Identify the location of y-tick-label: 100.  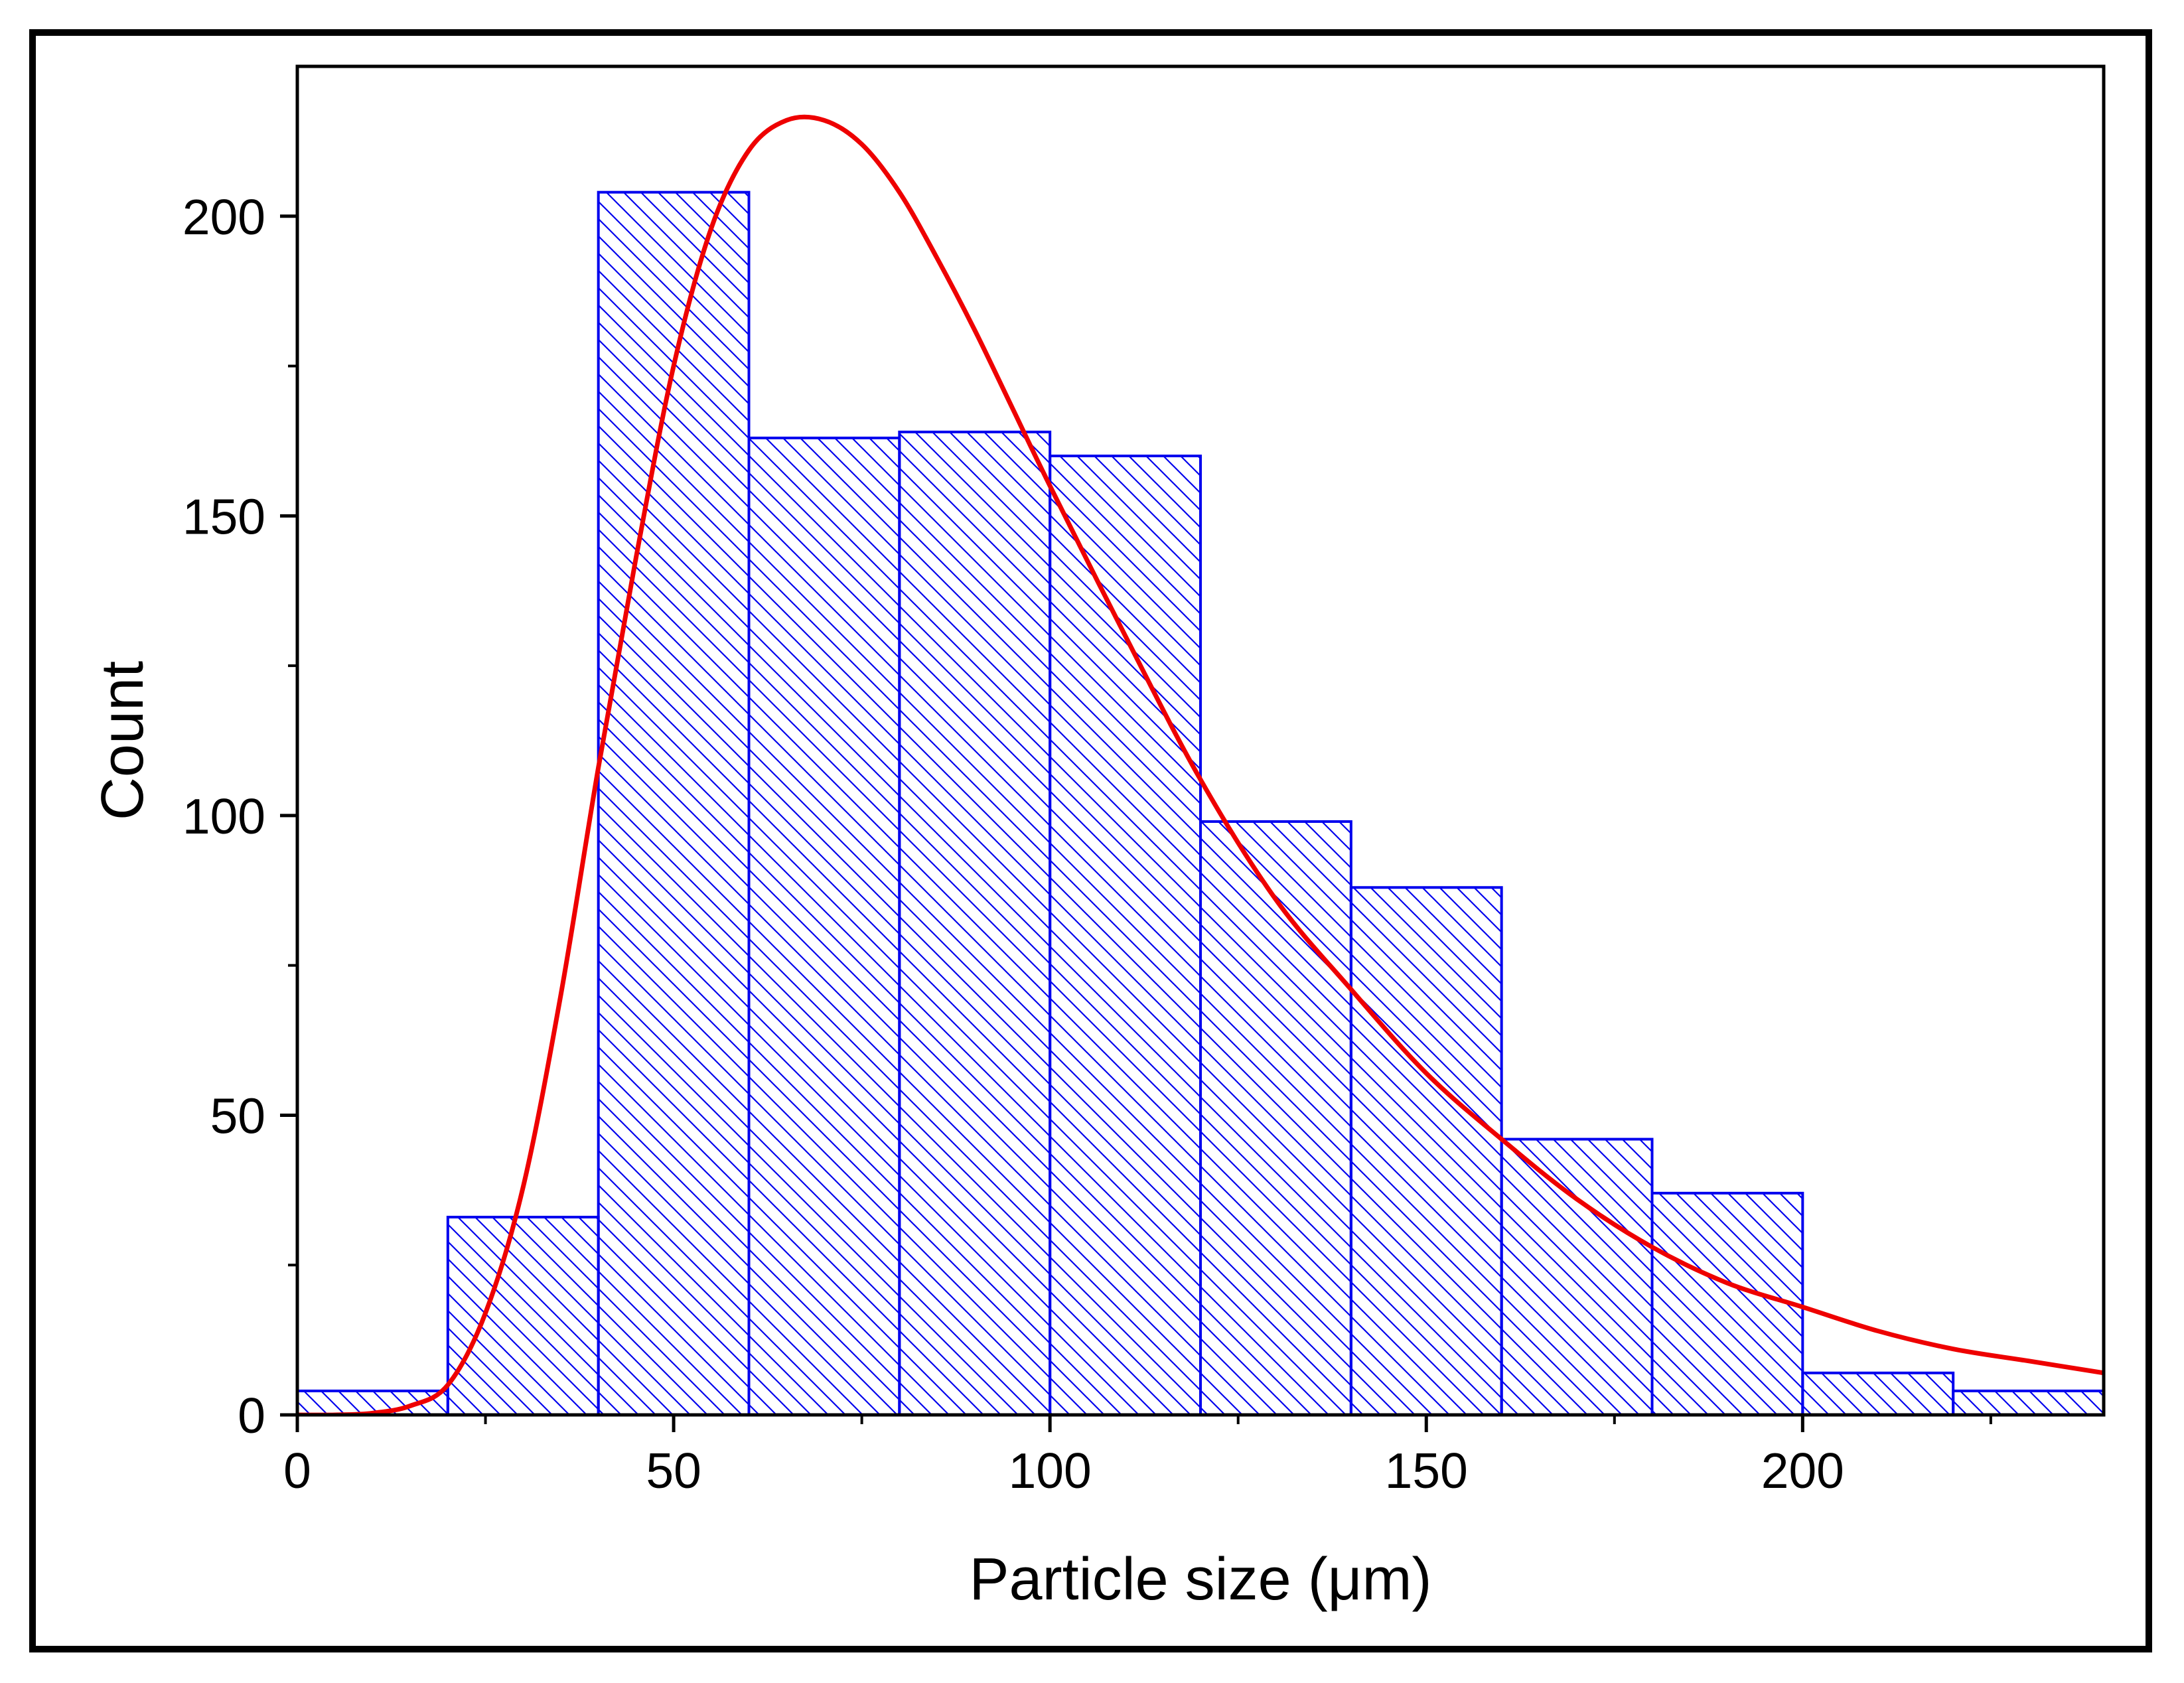
(223, 816).